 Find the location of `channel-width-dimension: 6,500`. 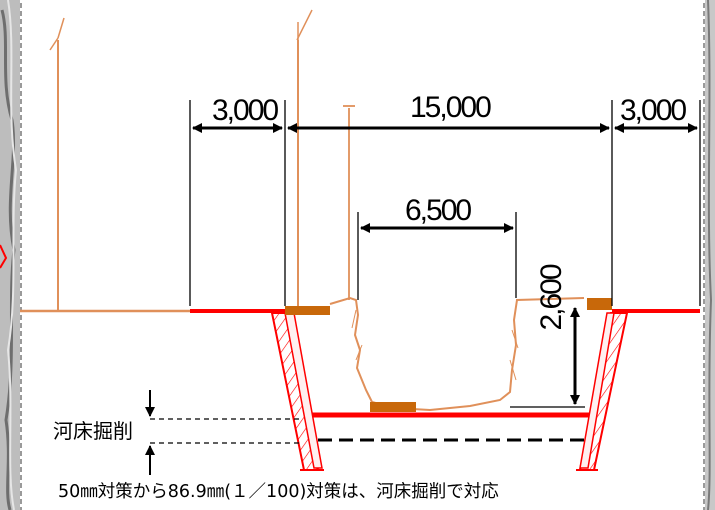

channel-width-dimension: 6,500 is located at coordinates (438, 210).